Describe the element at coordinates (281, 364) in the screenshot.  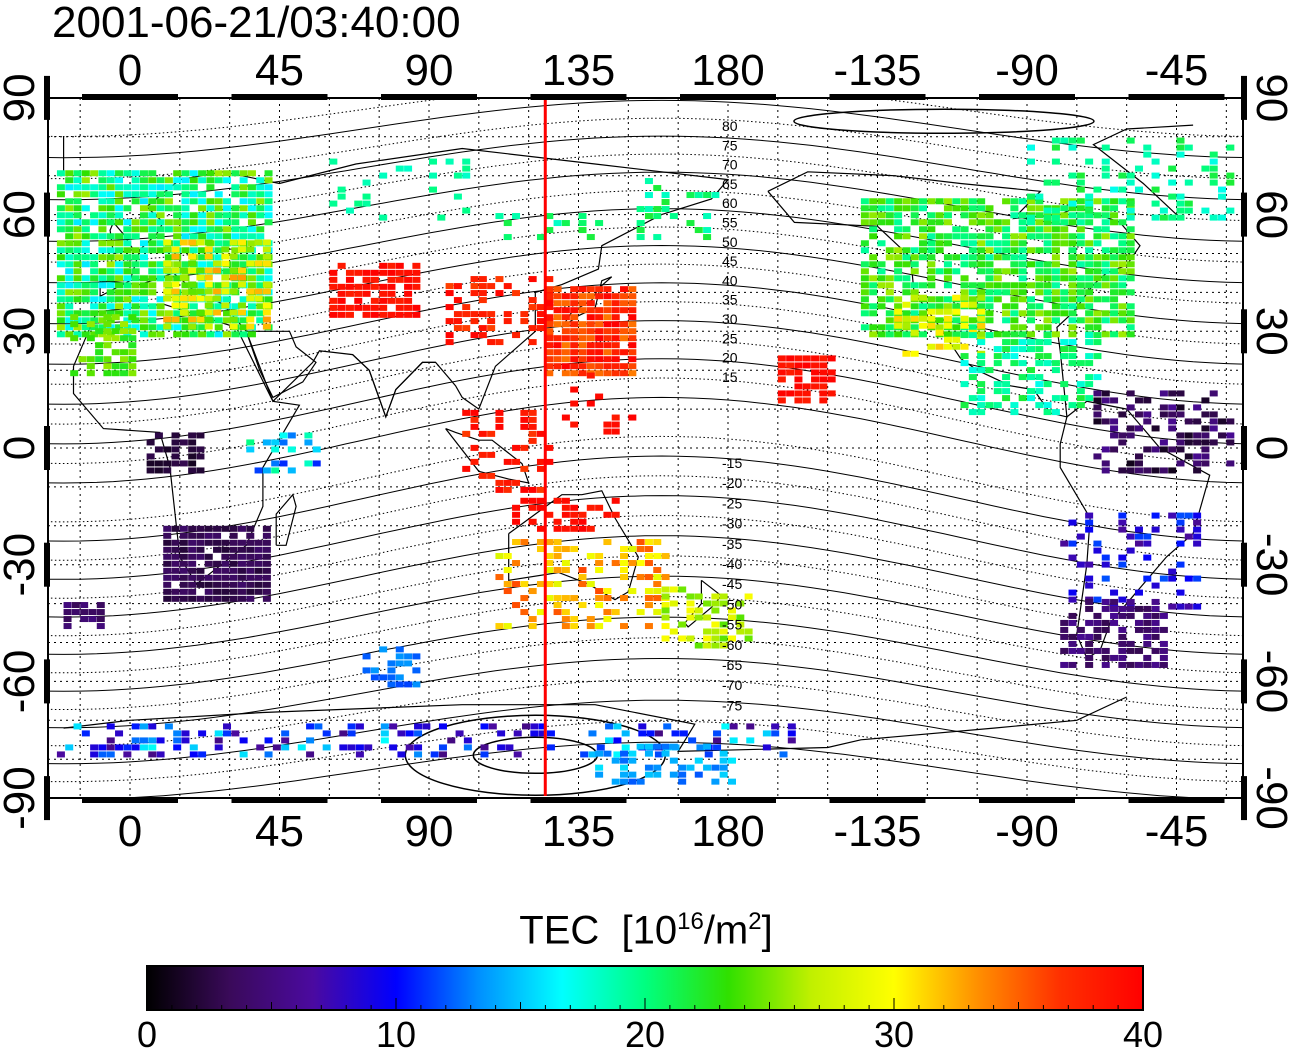
I see `coastline` at that location.